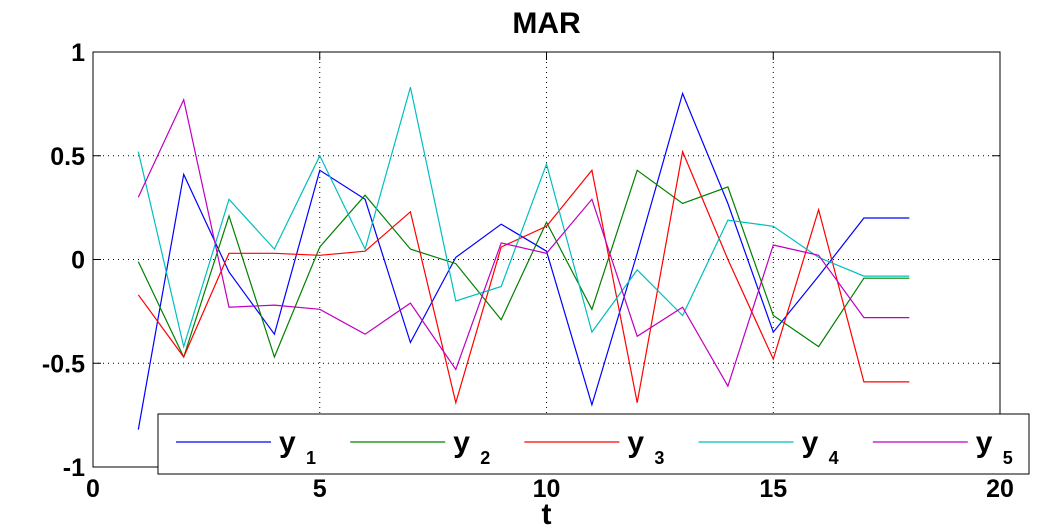 This screenshot has width=1038, height=526. What do you see at coordinates (78, 53) in the screenshot?
I see `y-tick-label: 1` at bounding box center [78, 53].